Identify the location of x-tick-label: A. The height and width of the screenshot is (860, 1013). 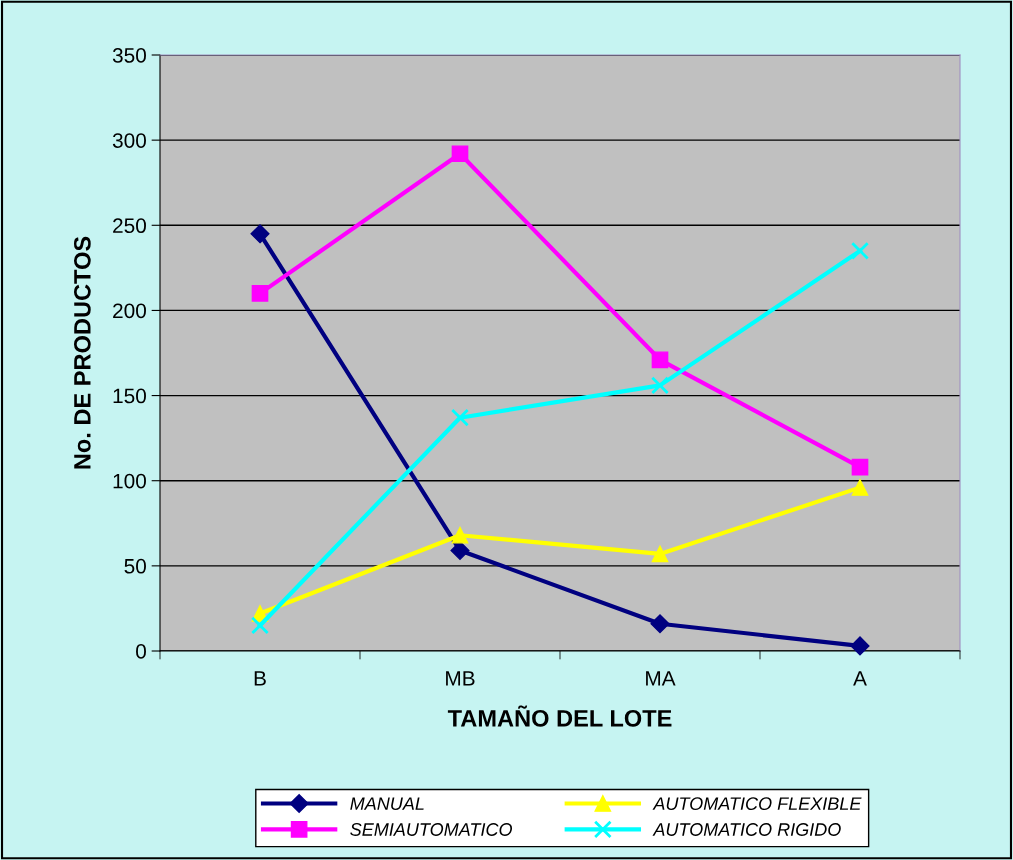
(860, 678).